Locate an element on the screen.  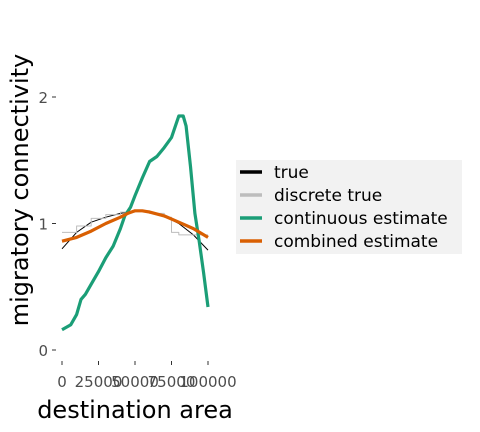
y-tick-label: 2 is located at coordinates (43, 98).